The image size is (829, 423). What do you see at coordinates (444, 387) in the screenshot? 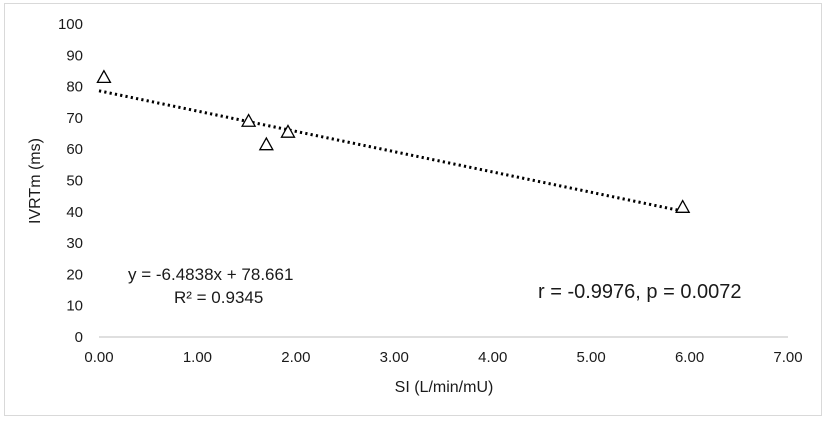
I see `x-axis-title: SI (L/min/mU)` at bounding box center [444, 387].